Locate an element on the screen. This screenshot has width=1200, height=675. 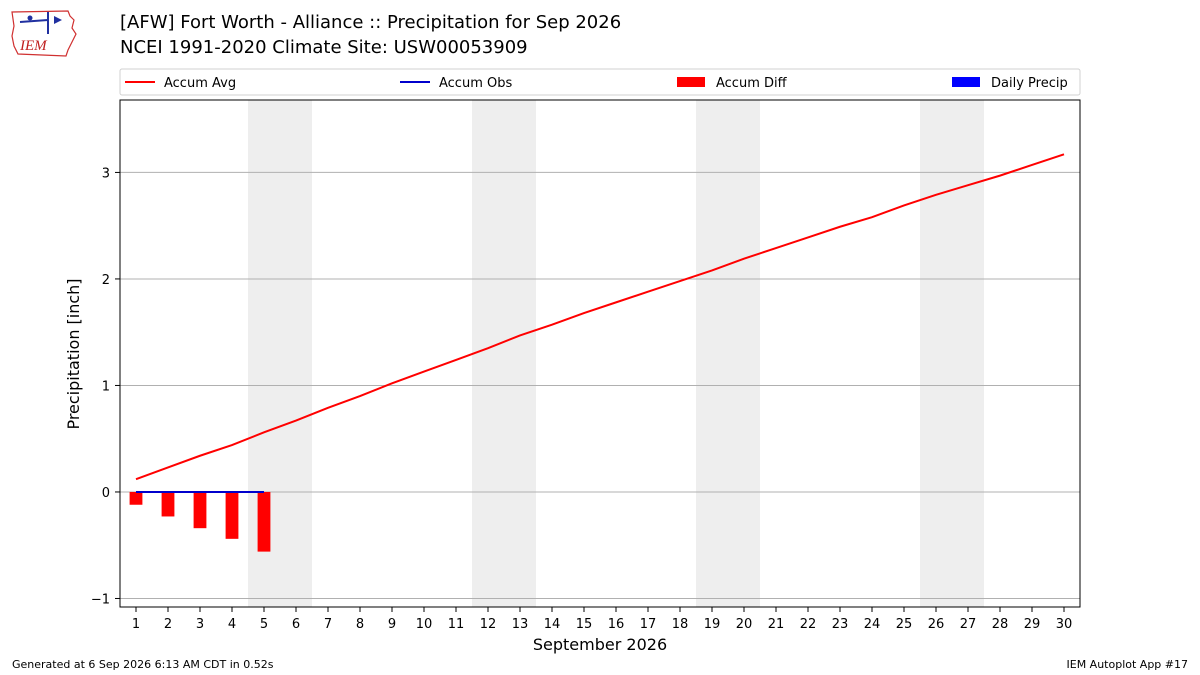
x-tick-label: 14 is located at coordinates (552, 624).